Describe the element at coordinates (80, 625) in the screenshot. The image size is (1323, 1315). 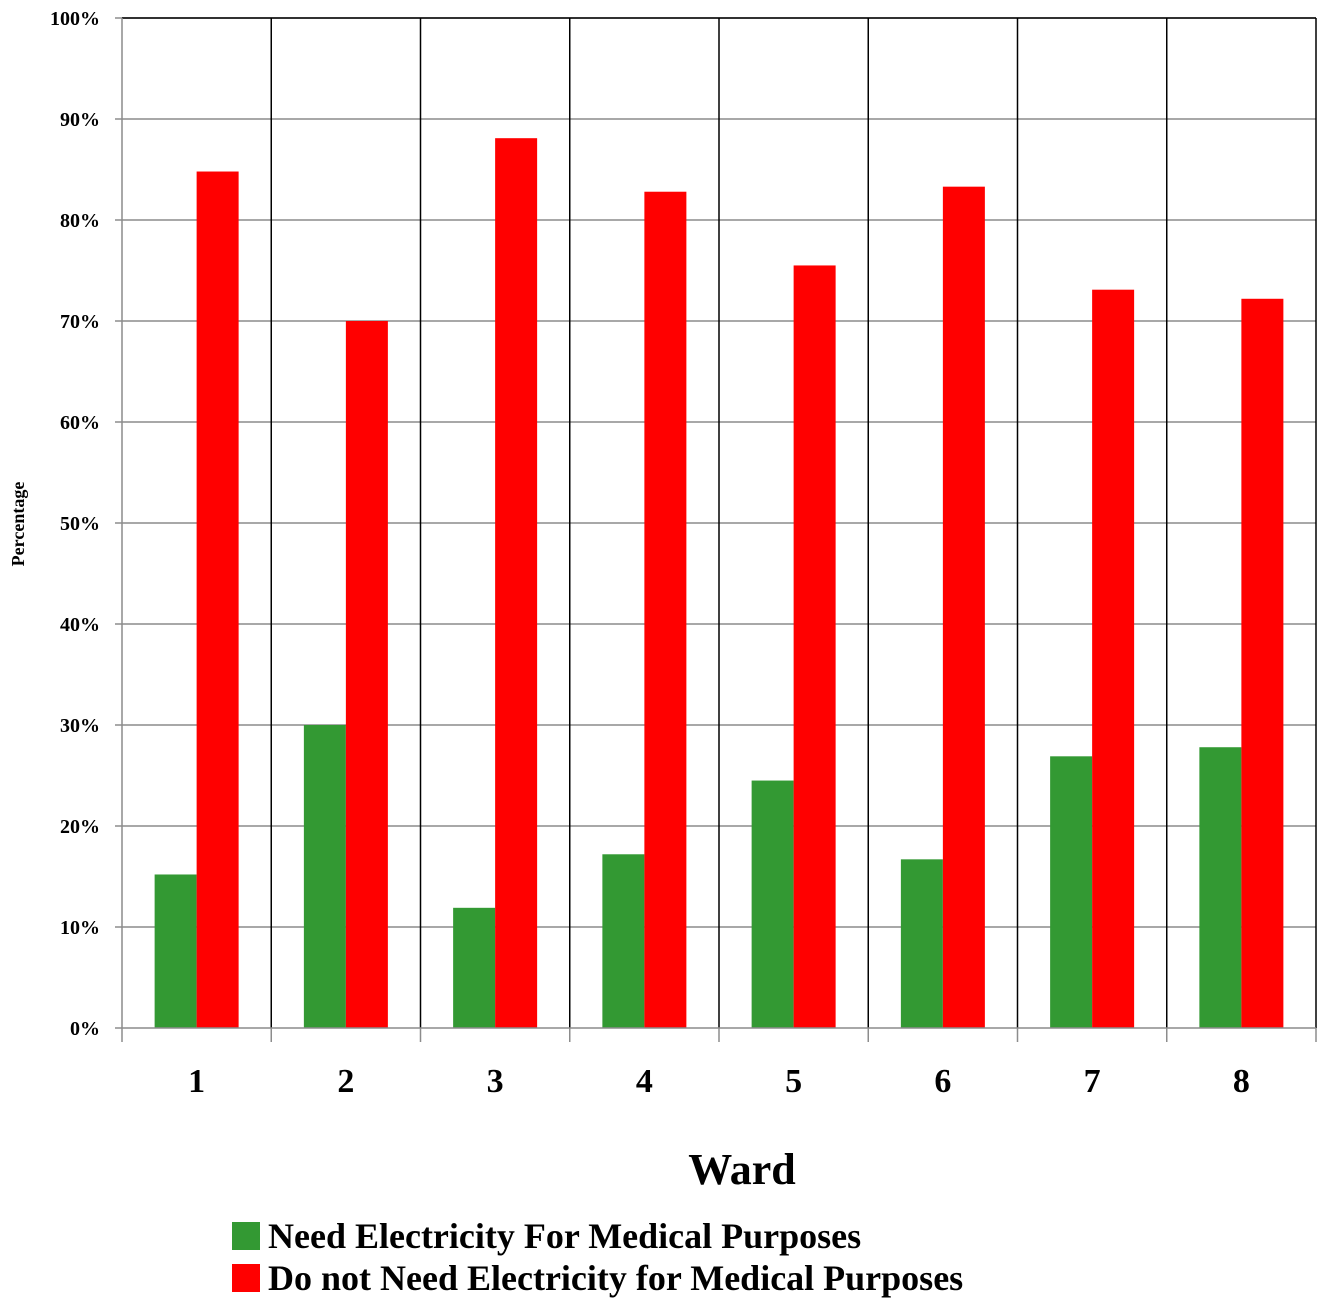
I see `y-tick-label: 40%` at that location.